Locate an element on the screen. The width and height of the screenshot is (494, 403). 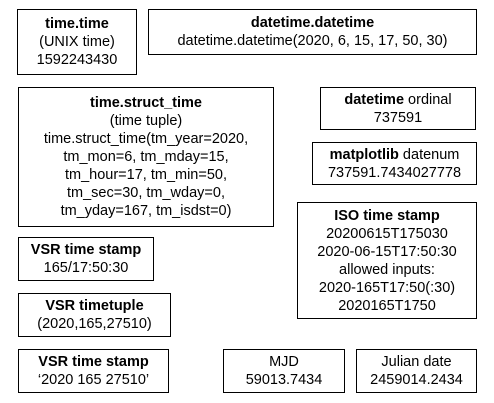
iso-time-stamp-title: ISO time stamp is located at coordinates (387, 215).